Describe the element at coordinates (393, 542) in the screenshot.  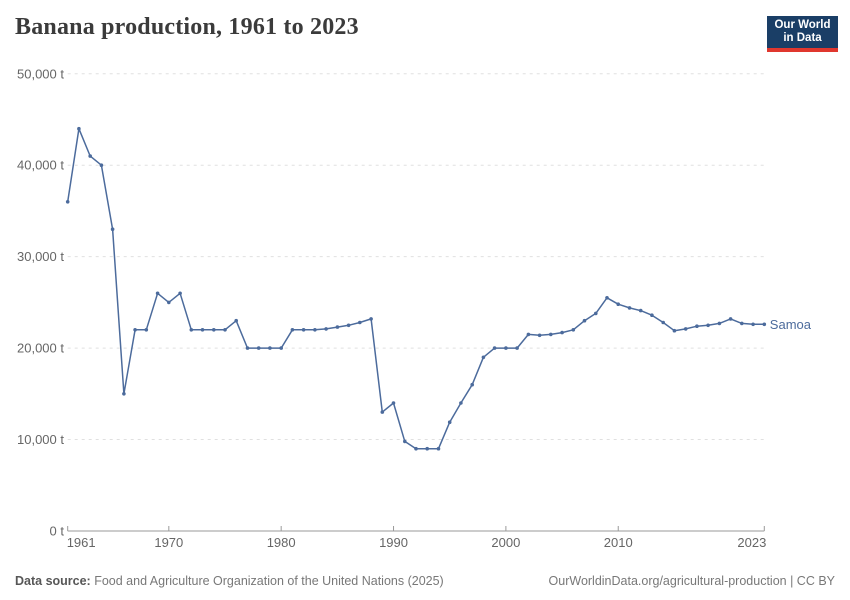
I see `x-tick-label: 1990` at that location.